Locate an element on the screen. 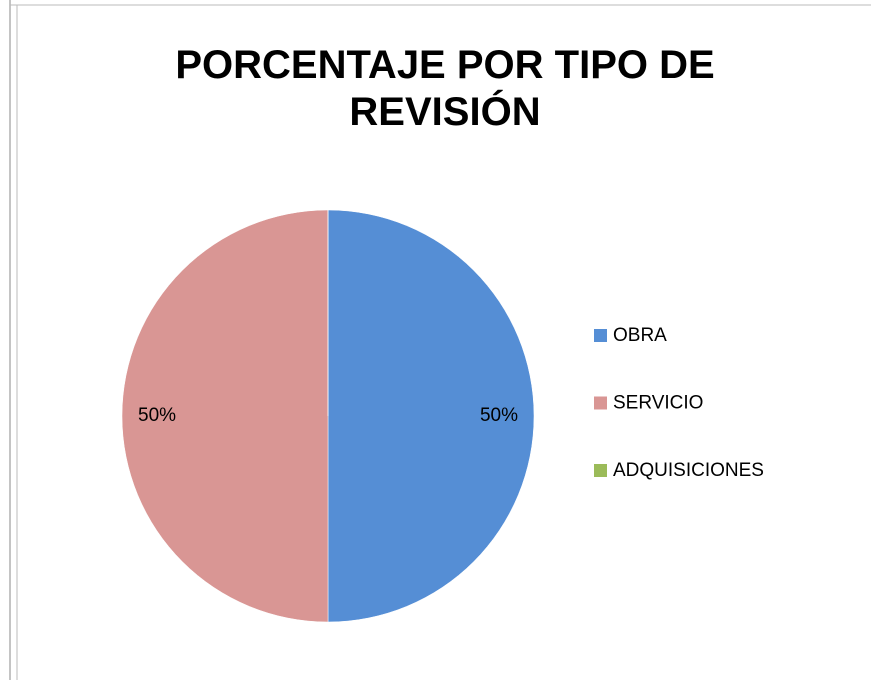 Image resolution: width=871 pixels, height=680 pixels. legend-label: OBRA is located at coordinates (640, 335).